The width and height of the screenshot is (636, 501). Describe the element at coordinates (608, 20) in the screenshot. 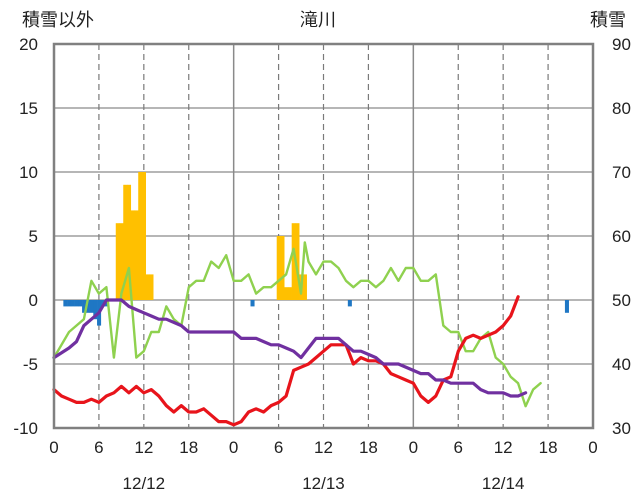

I see `right-axis-title: 積雪` at that location.